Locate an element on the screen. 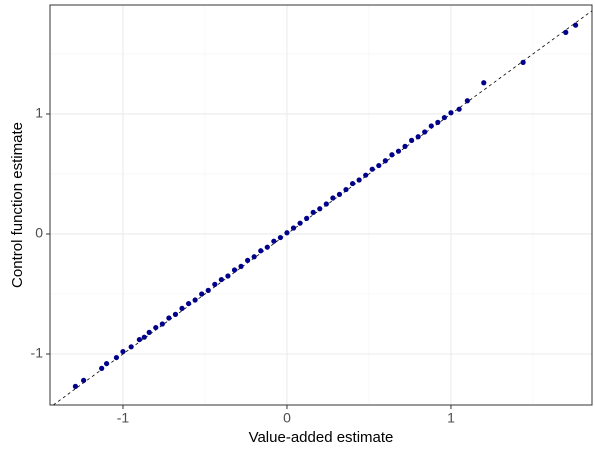 This screenshot has width=595, height=451. x-tick-label: 0 is located at coordinates (287, 418).